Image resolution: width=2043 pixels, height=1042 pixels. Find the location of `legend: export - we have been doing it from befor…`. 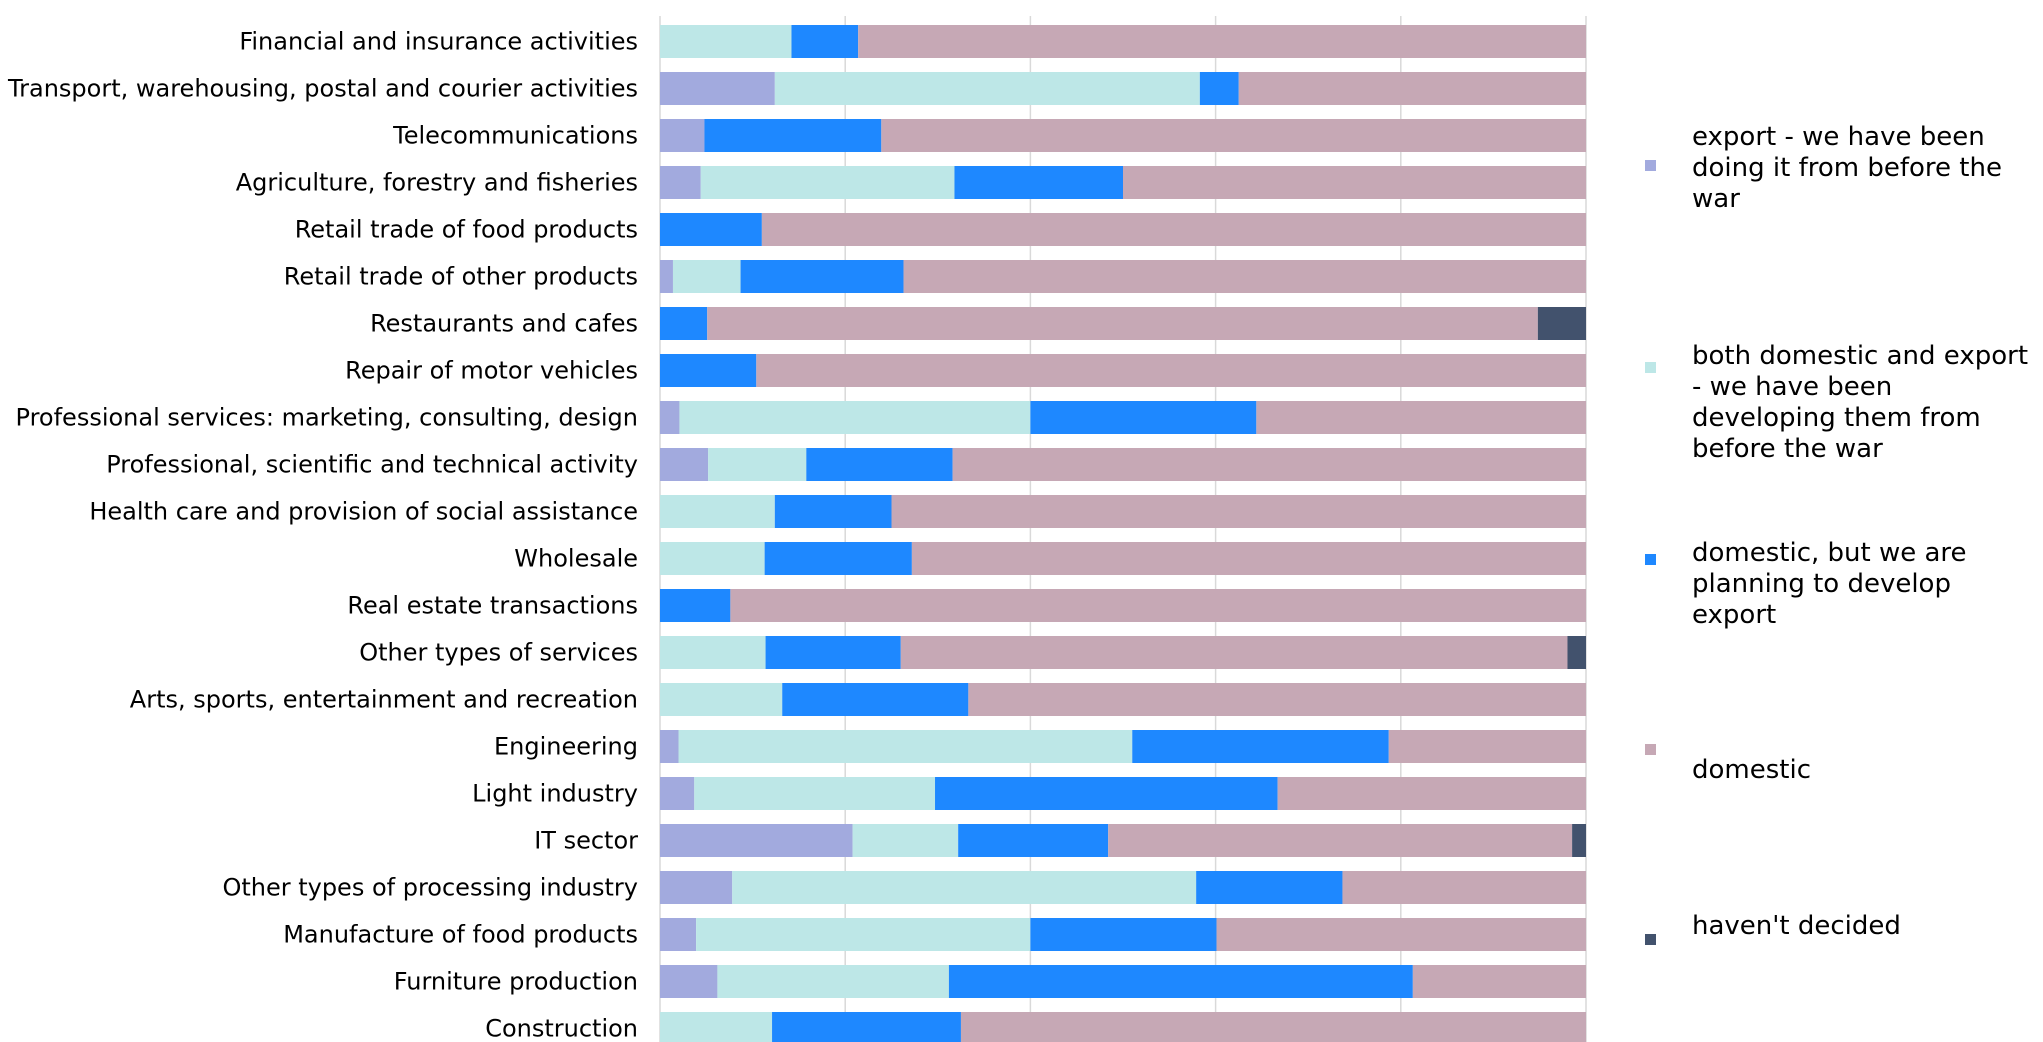

legend: export - we have been doing it from befor… is located at coordinates (1836, 533).